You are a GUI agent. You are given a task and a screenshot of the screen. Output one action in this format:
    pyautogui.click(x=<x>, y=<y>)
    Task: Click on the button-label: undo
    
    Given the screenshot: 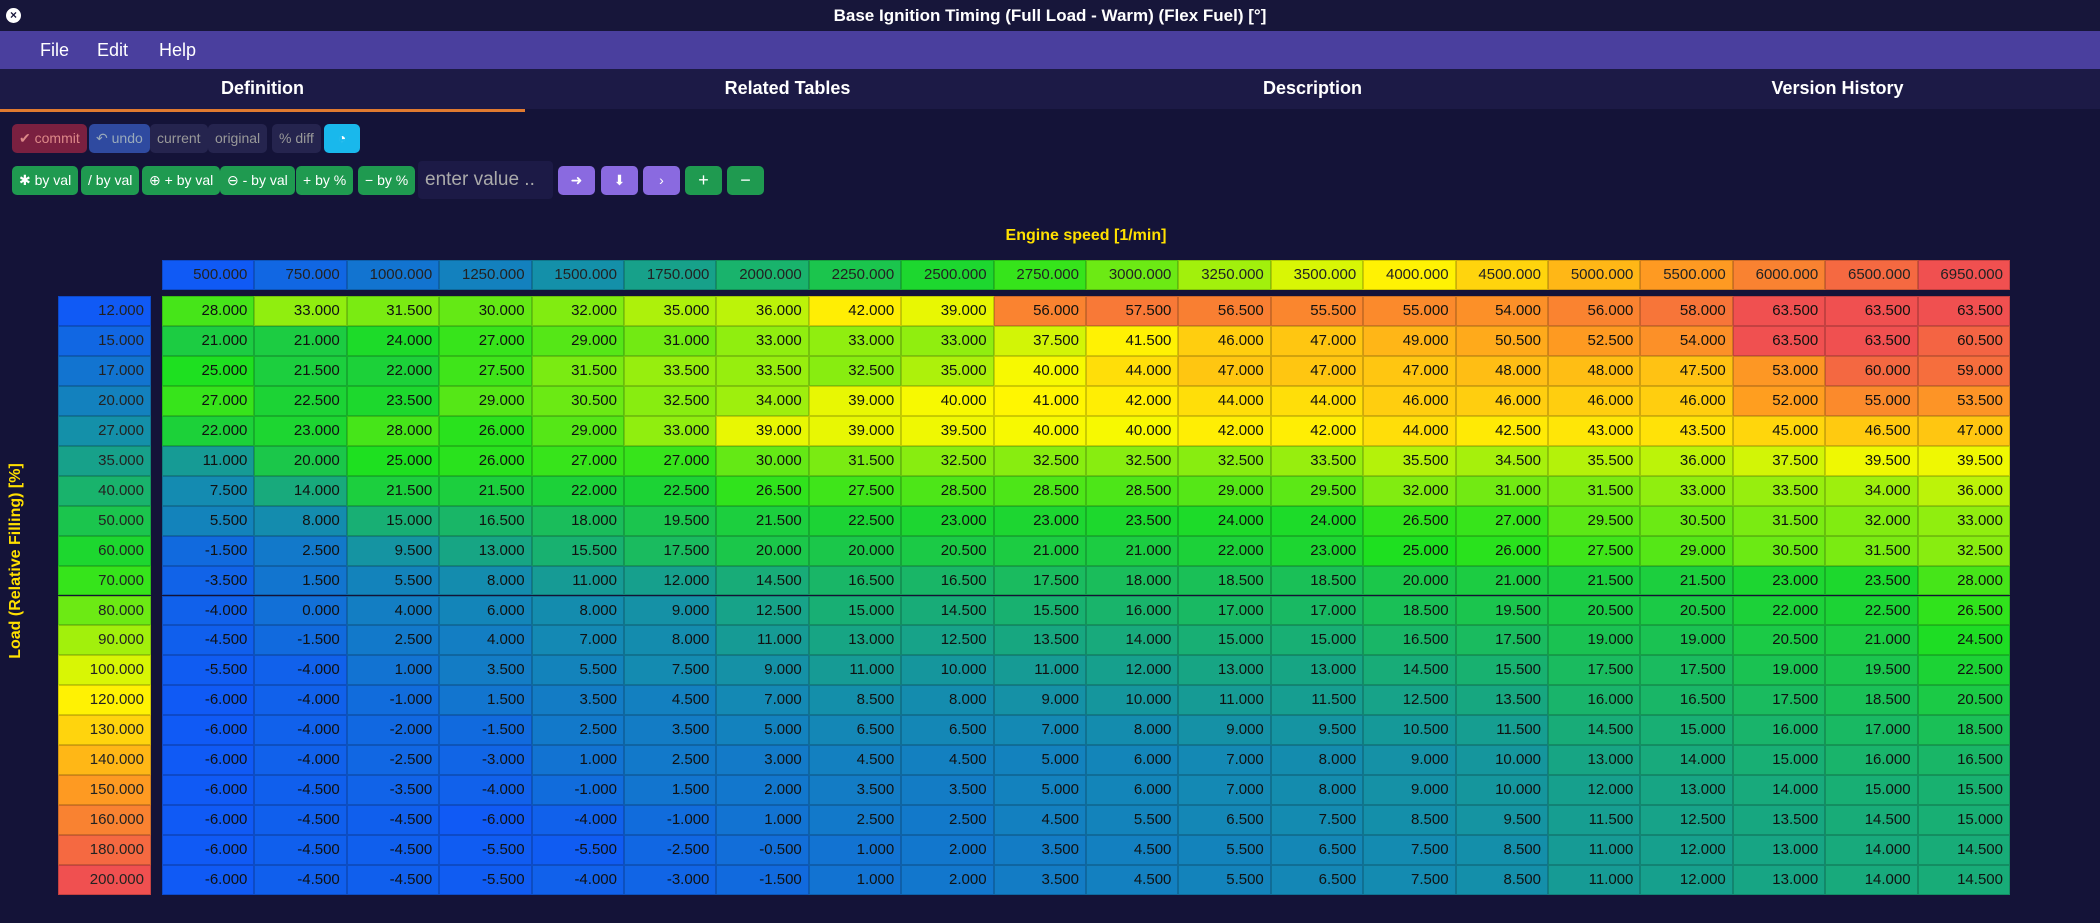 What is the action you would take?
    pyautogui.click(x=127, y=138)
    